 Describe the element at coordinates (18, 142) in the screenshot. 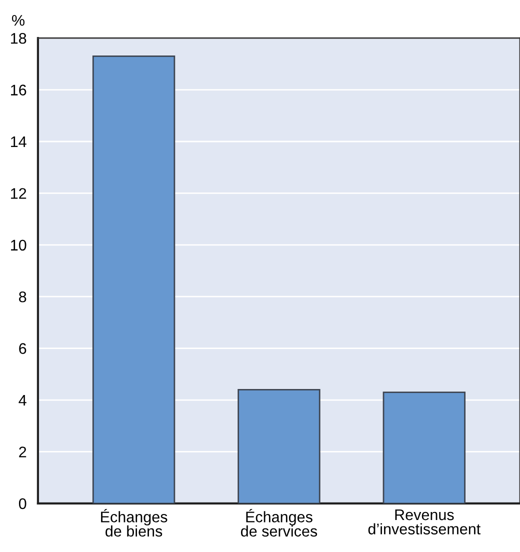

I see `y-tick-label: 14` at that location.